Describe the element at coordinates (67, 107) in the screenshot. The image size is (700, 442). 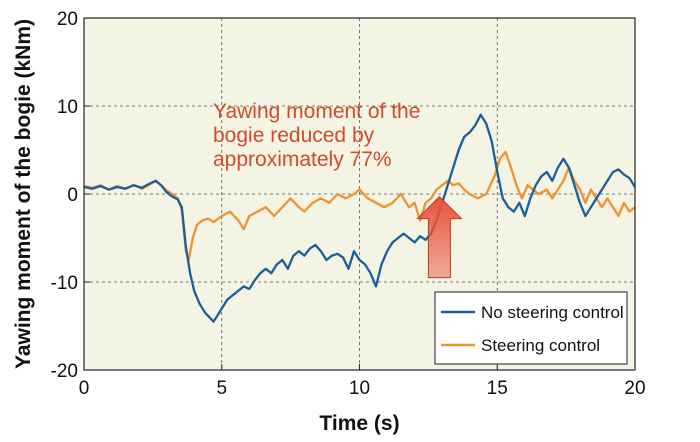
I see `y-tick-label: 10` at that location.